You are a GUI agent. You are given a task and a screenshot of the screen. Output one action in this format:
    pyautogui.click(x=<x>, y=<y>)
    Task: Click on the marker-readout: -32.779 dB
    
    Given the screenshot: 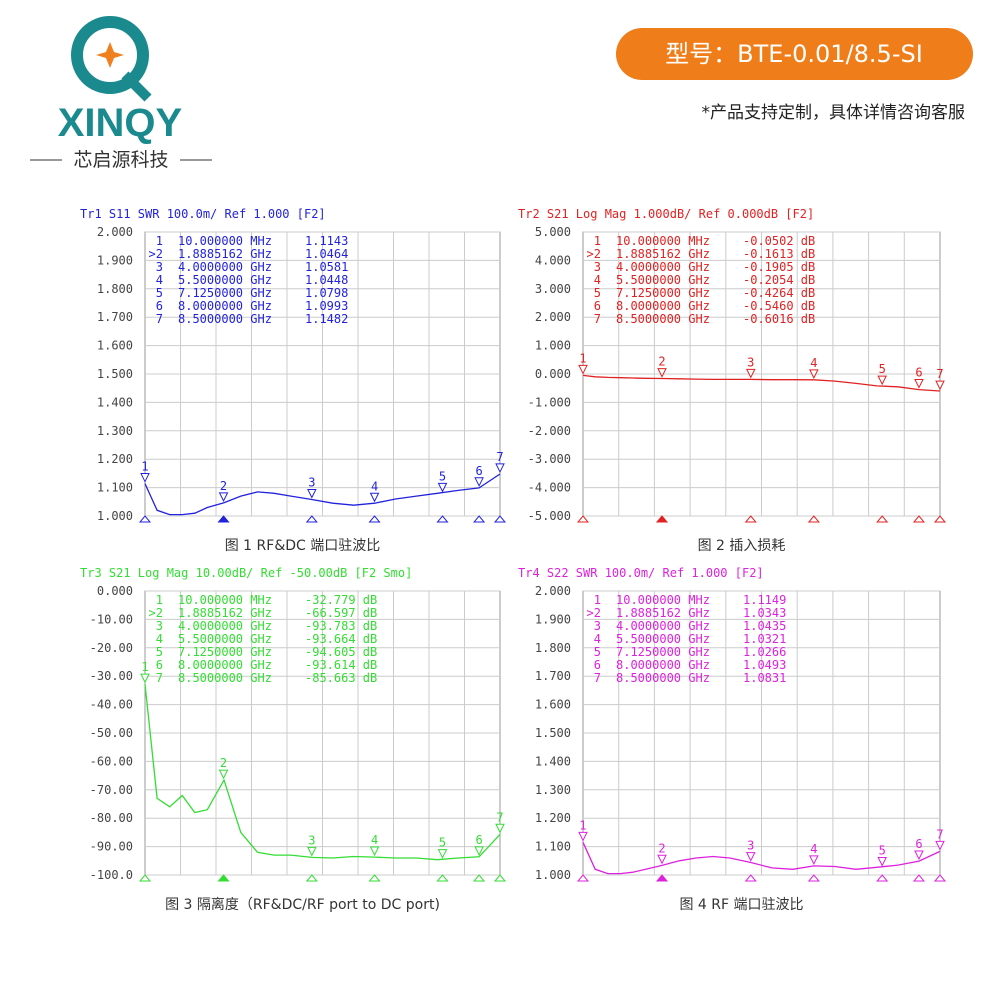 What is the action you would take?
    pyautogui.click(x=341, y=600)
    